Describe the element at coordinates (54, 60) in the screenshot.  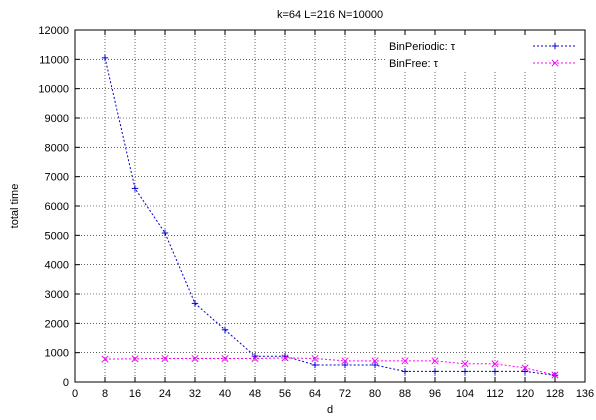
I see `y-tick-label: 11000` at that location.